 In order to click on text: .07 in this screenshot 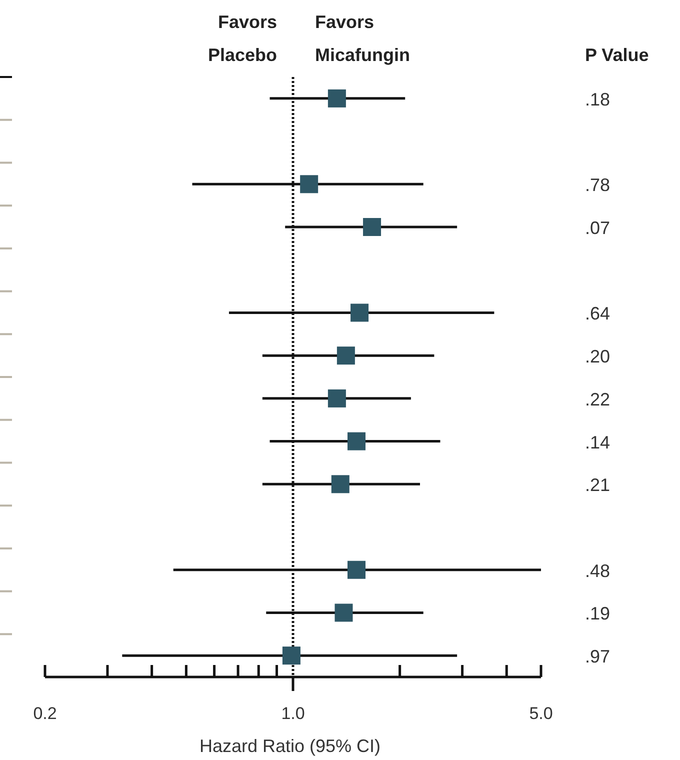, I will do `click(597, 228)`.